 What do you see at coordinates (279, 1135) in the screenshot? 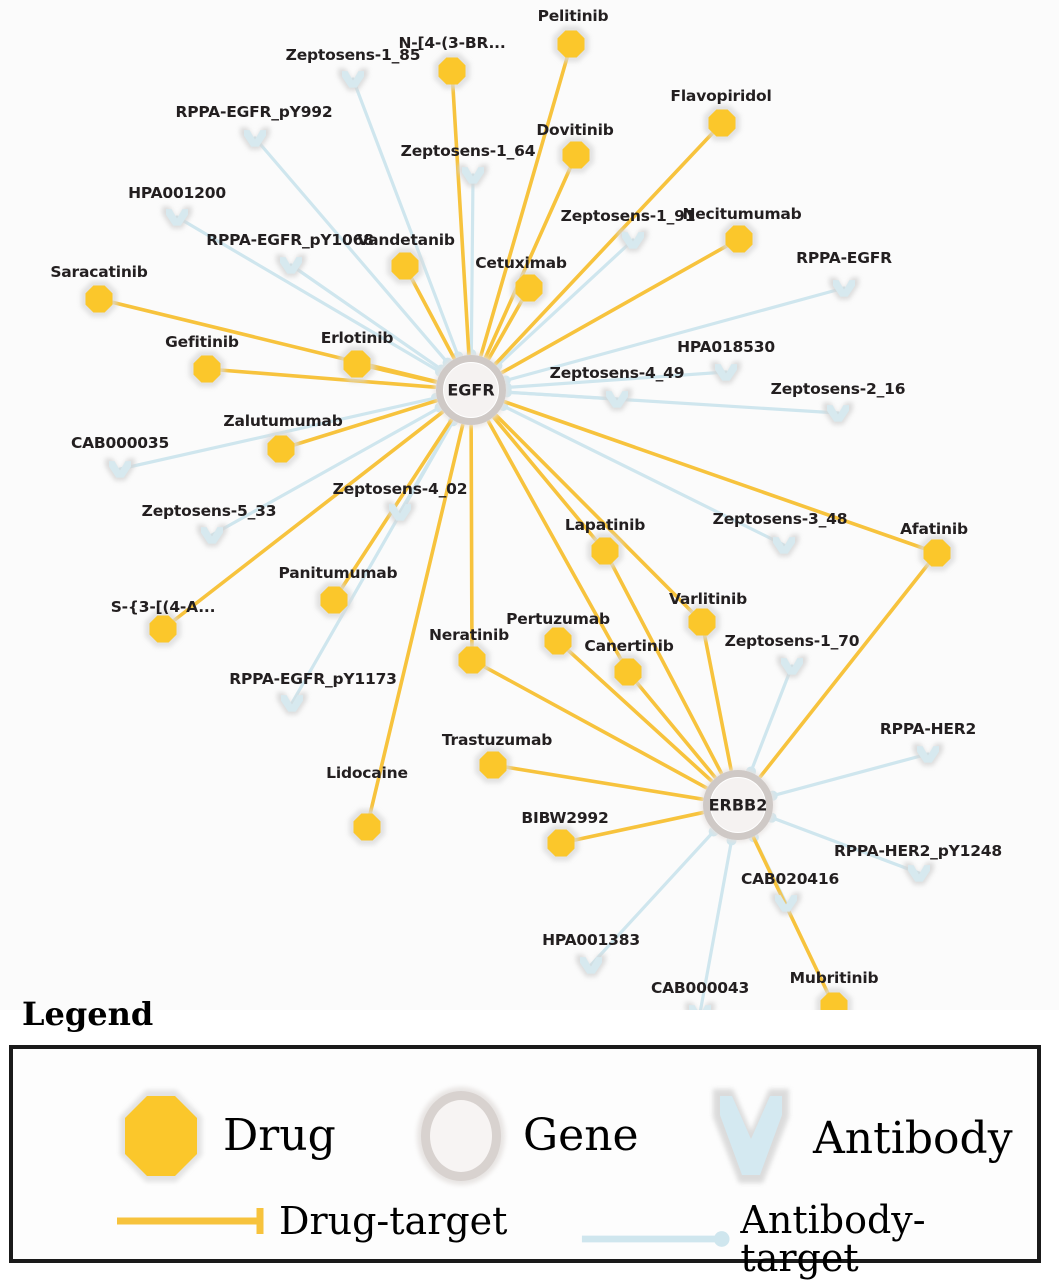
I see `legend-label-drug: Drug` at bounding box center [279, 1135].